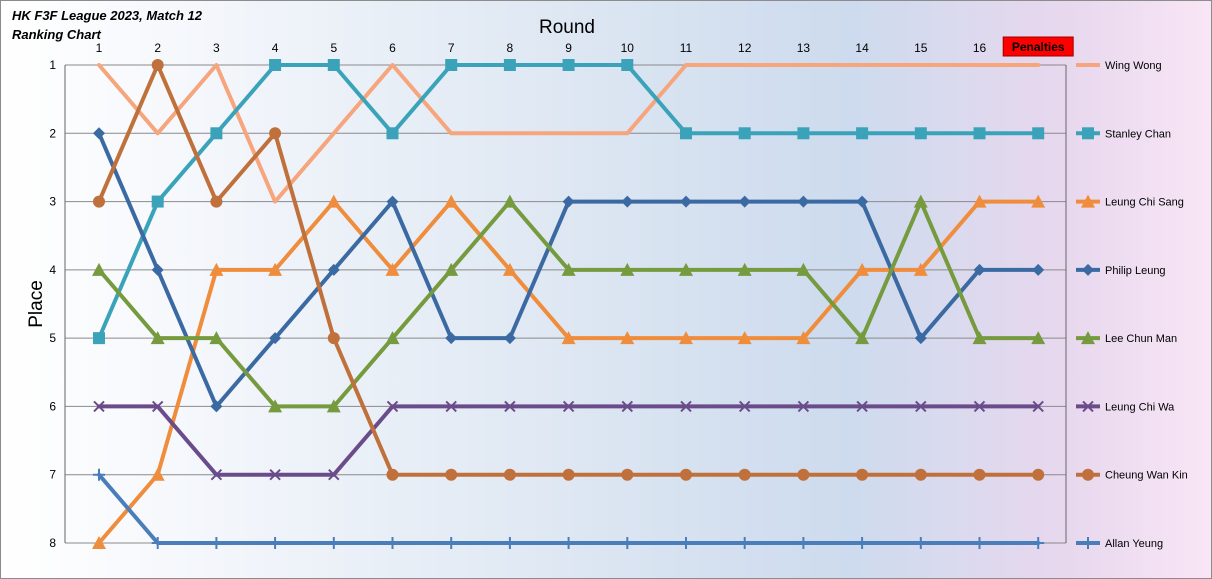 The width and height of the screenshot is (1212, 579). I want to click on legend-entry-stanley-chan: Stanley Chan, so click(1123, 133).